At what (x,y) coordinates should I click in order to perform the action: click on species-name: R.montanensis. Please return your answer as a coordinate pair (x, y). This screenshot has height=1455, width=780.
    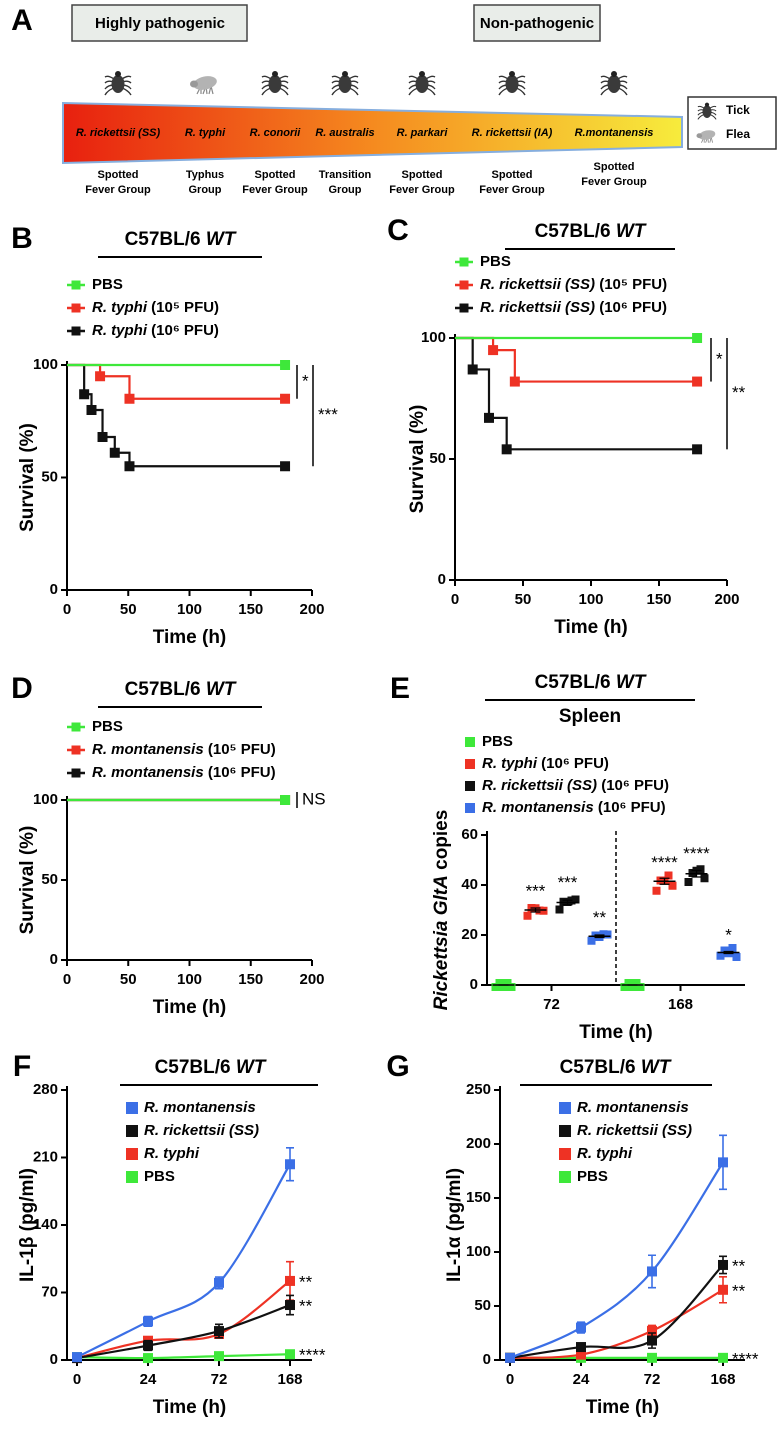
    Looking at the image, I should click on (614, 133).